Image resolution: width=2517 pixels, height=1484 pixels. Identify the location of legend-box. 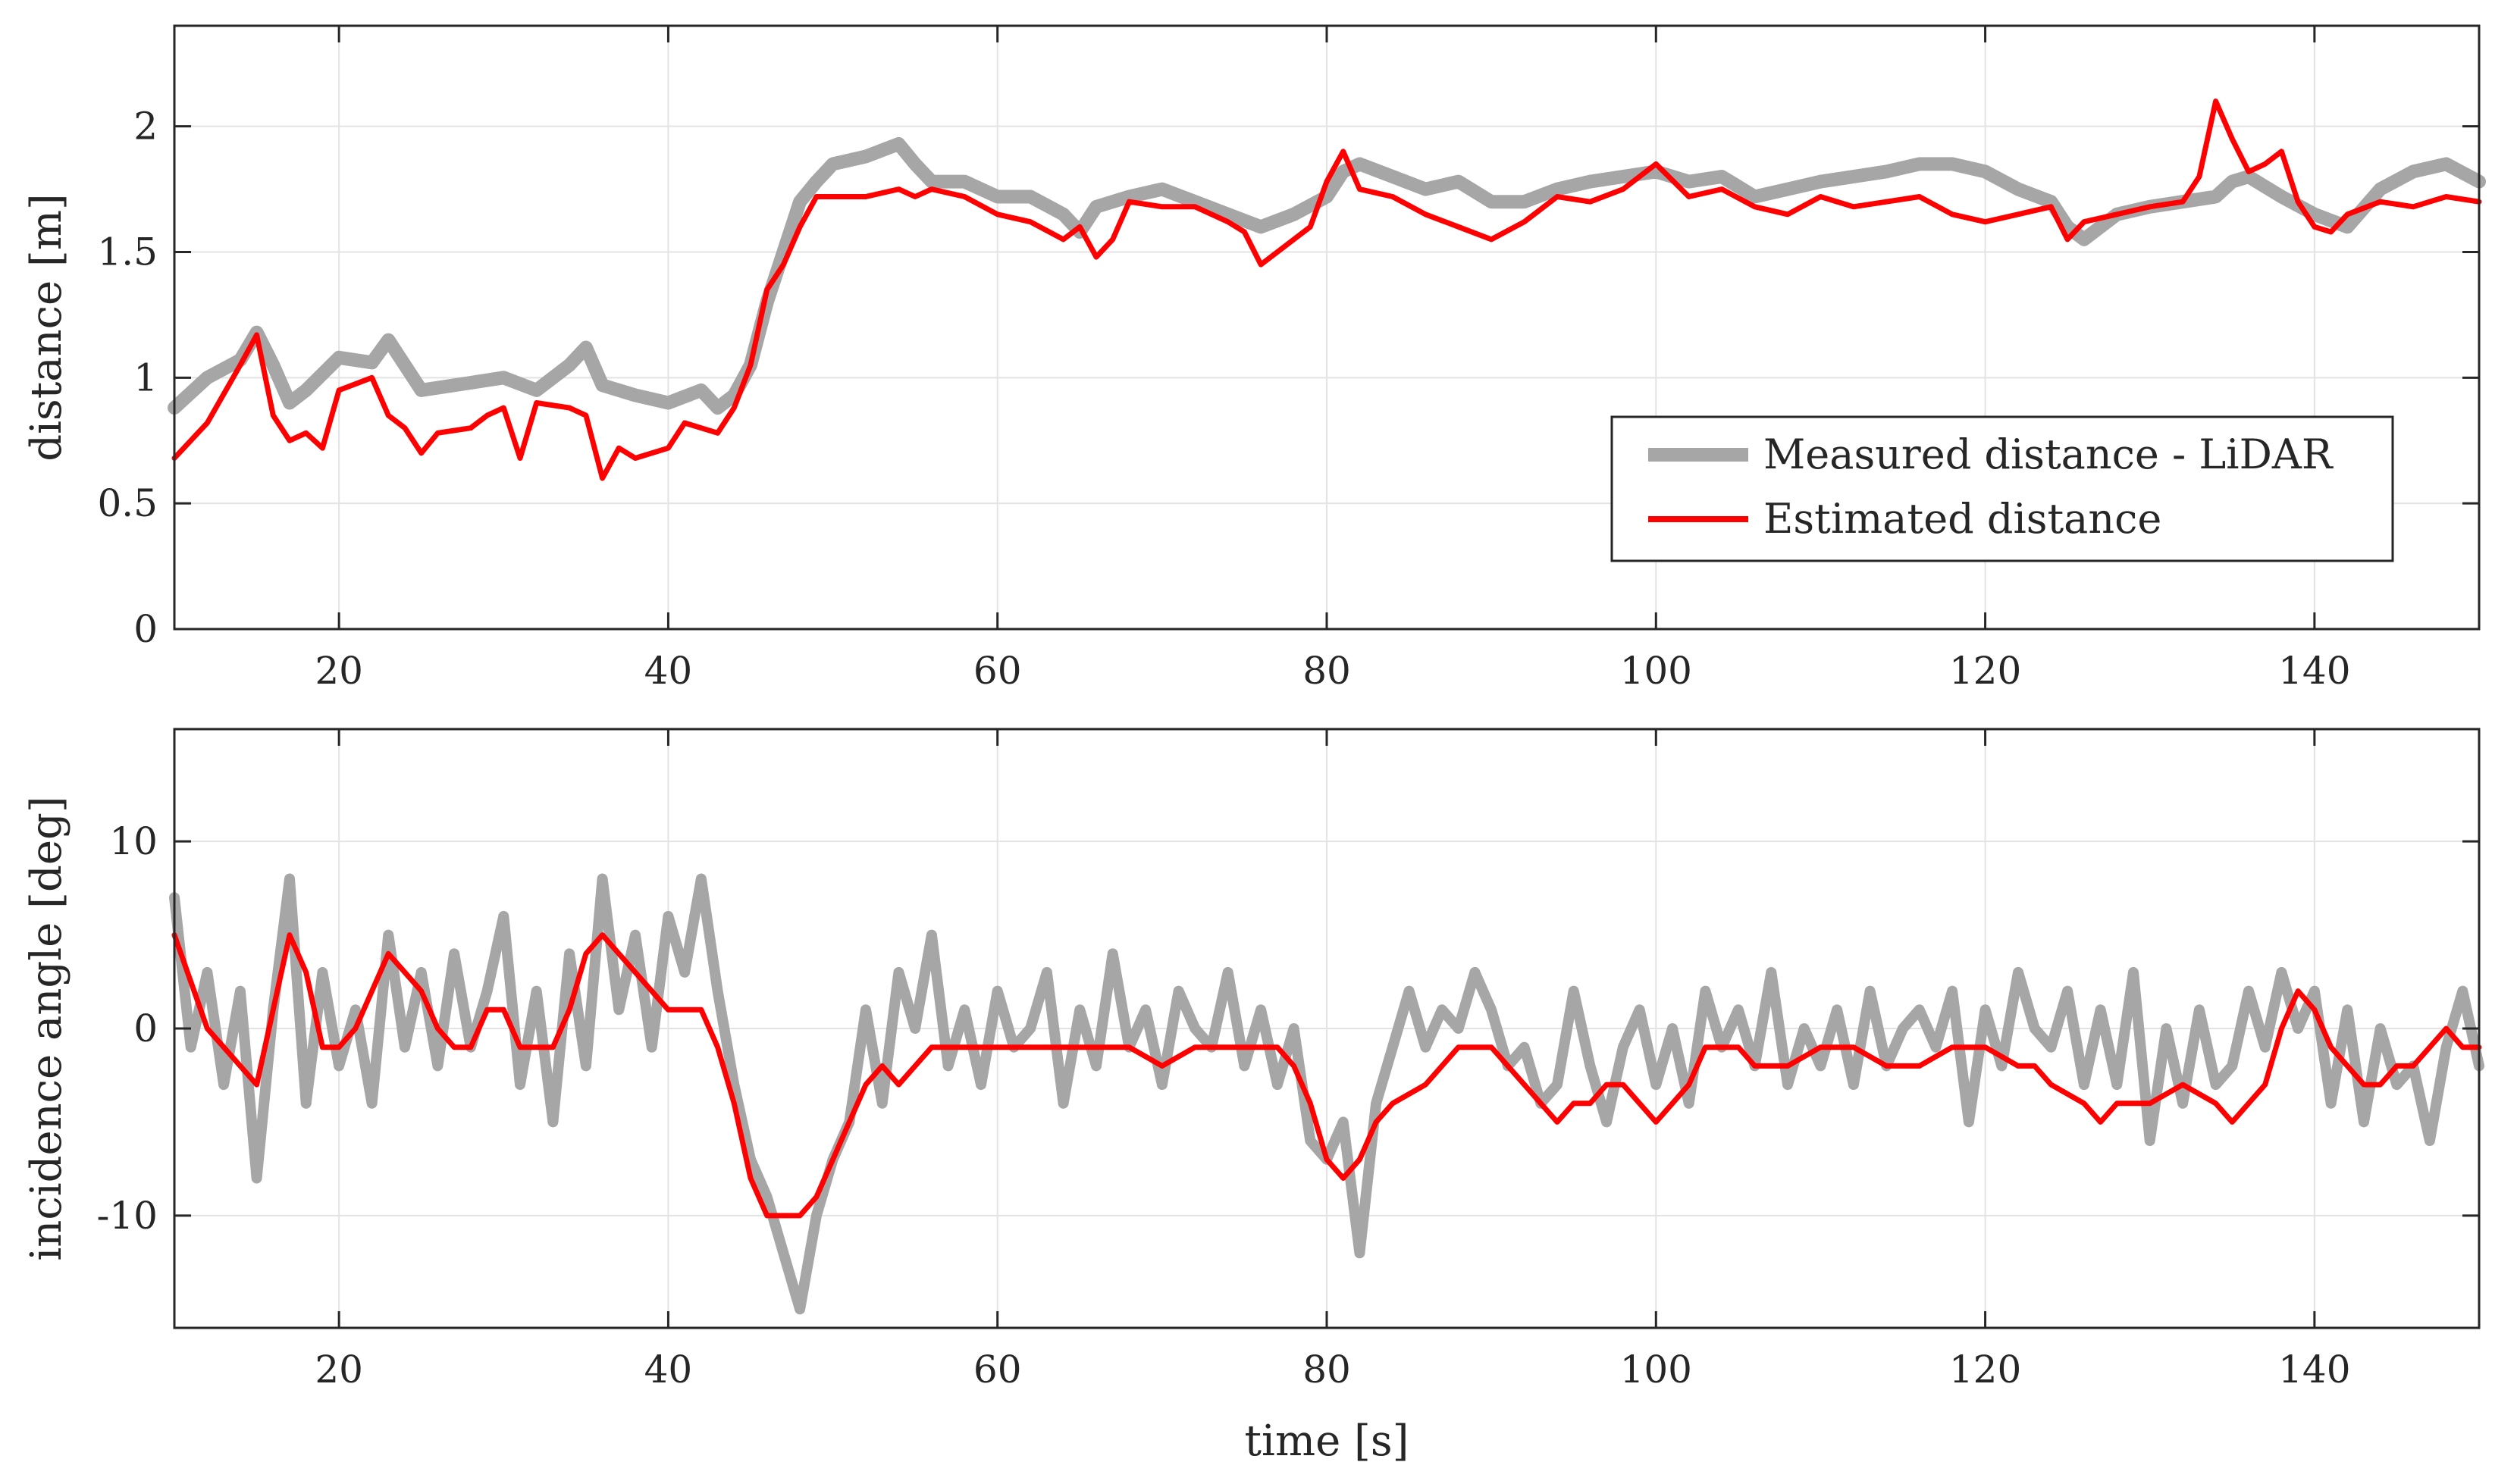
(2002, 488).